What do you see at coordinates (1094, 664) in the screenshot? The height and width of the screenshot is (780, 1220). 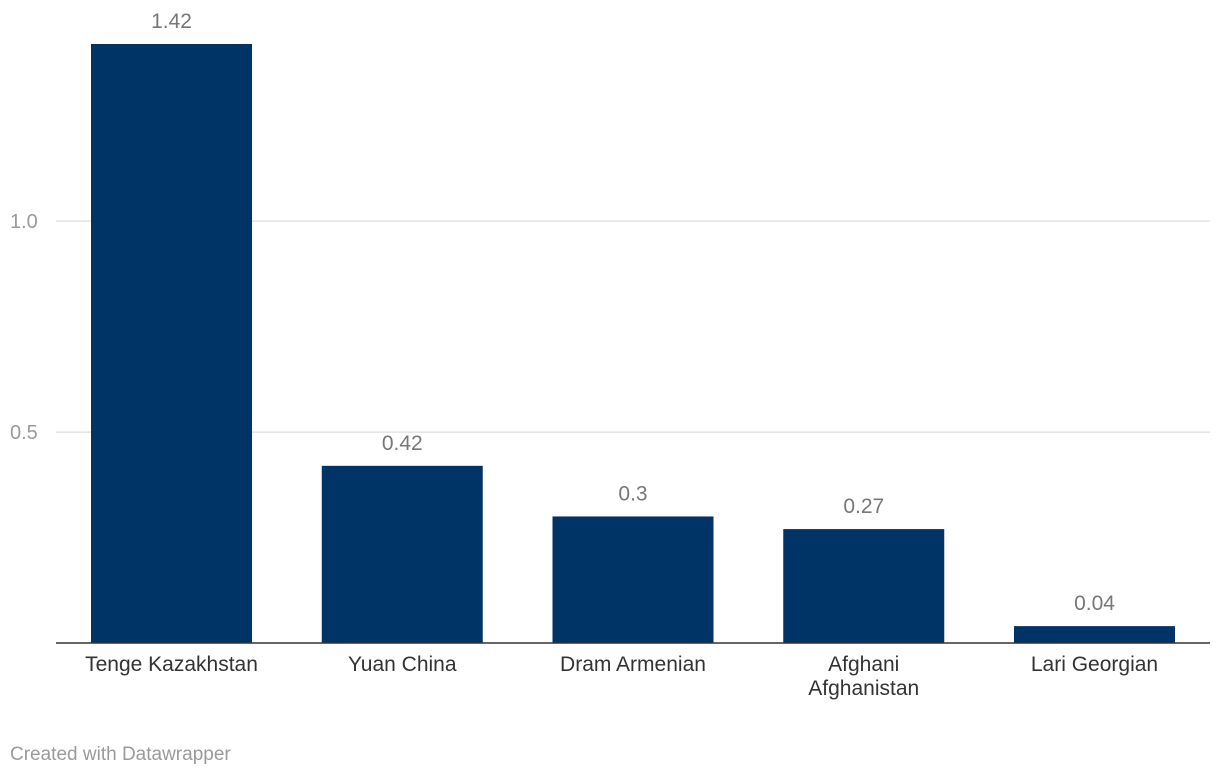 I see `category-label: Lari Georgian` at bounding box center [1094, 664].